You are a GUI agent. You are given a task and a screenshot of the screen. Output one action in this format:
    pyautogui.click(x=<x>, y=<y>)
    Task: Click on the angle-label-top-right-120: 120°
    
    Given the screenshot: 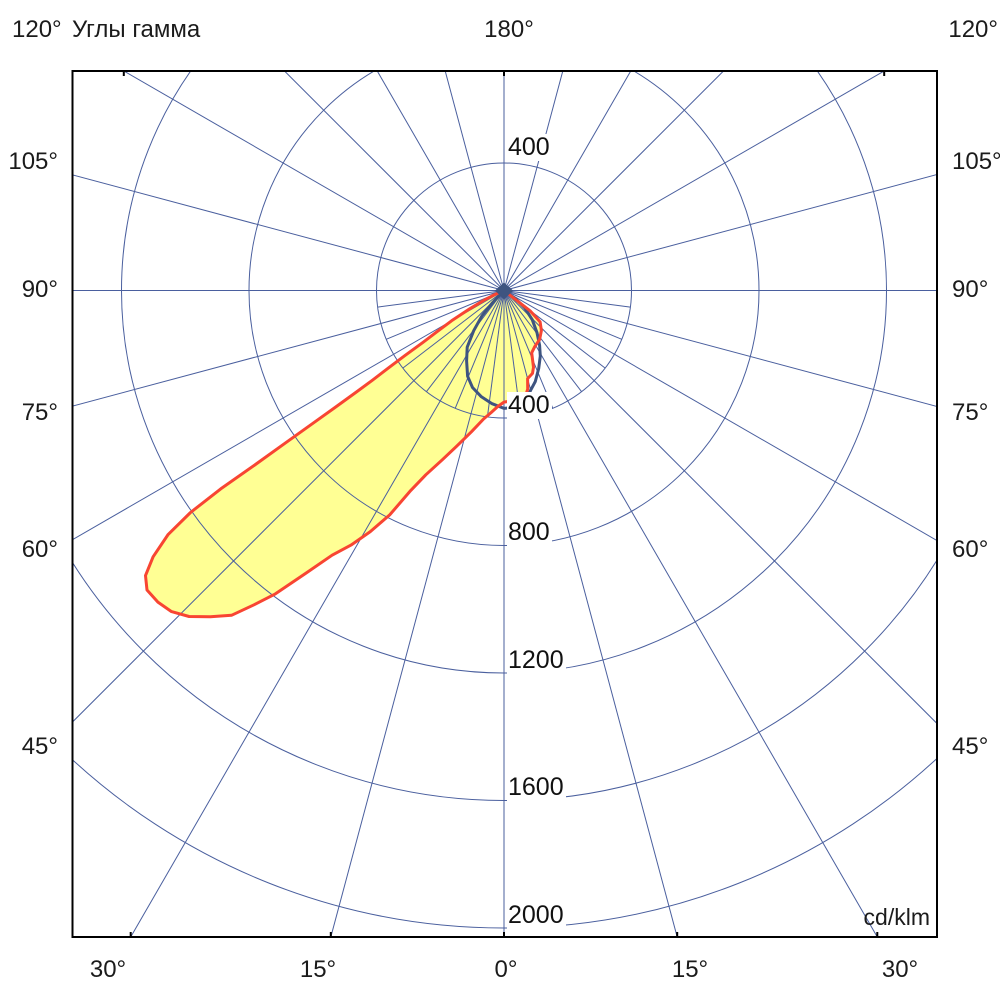 What is the action you would take?
    pyautogui.click(x=973, y=29)
    